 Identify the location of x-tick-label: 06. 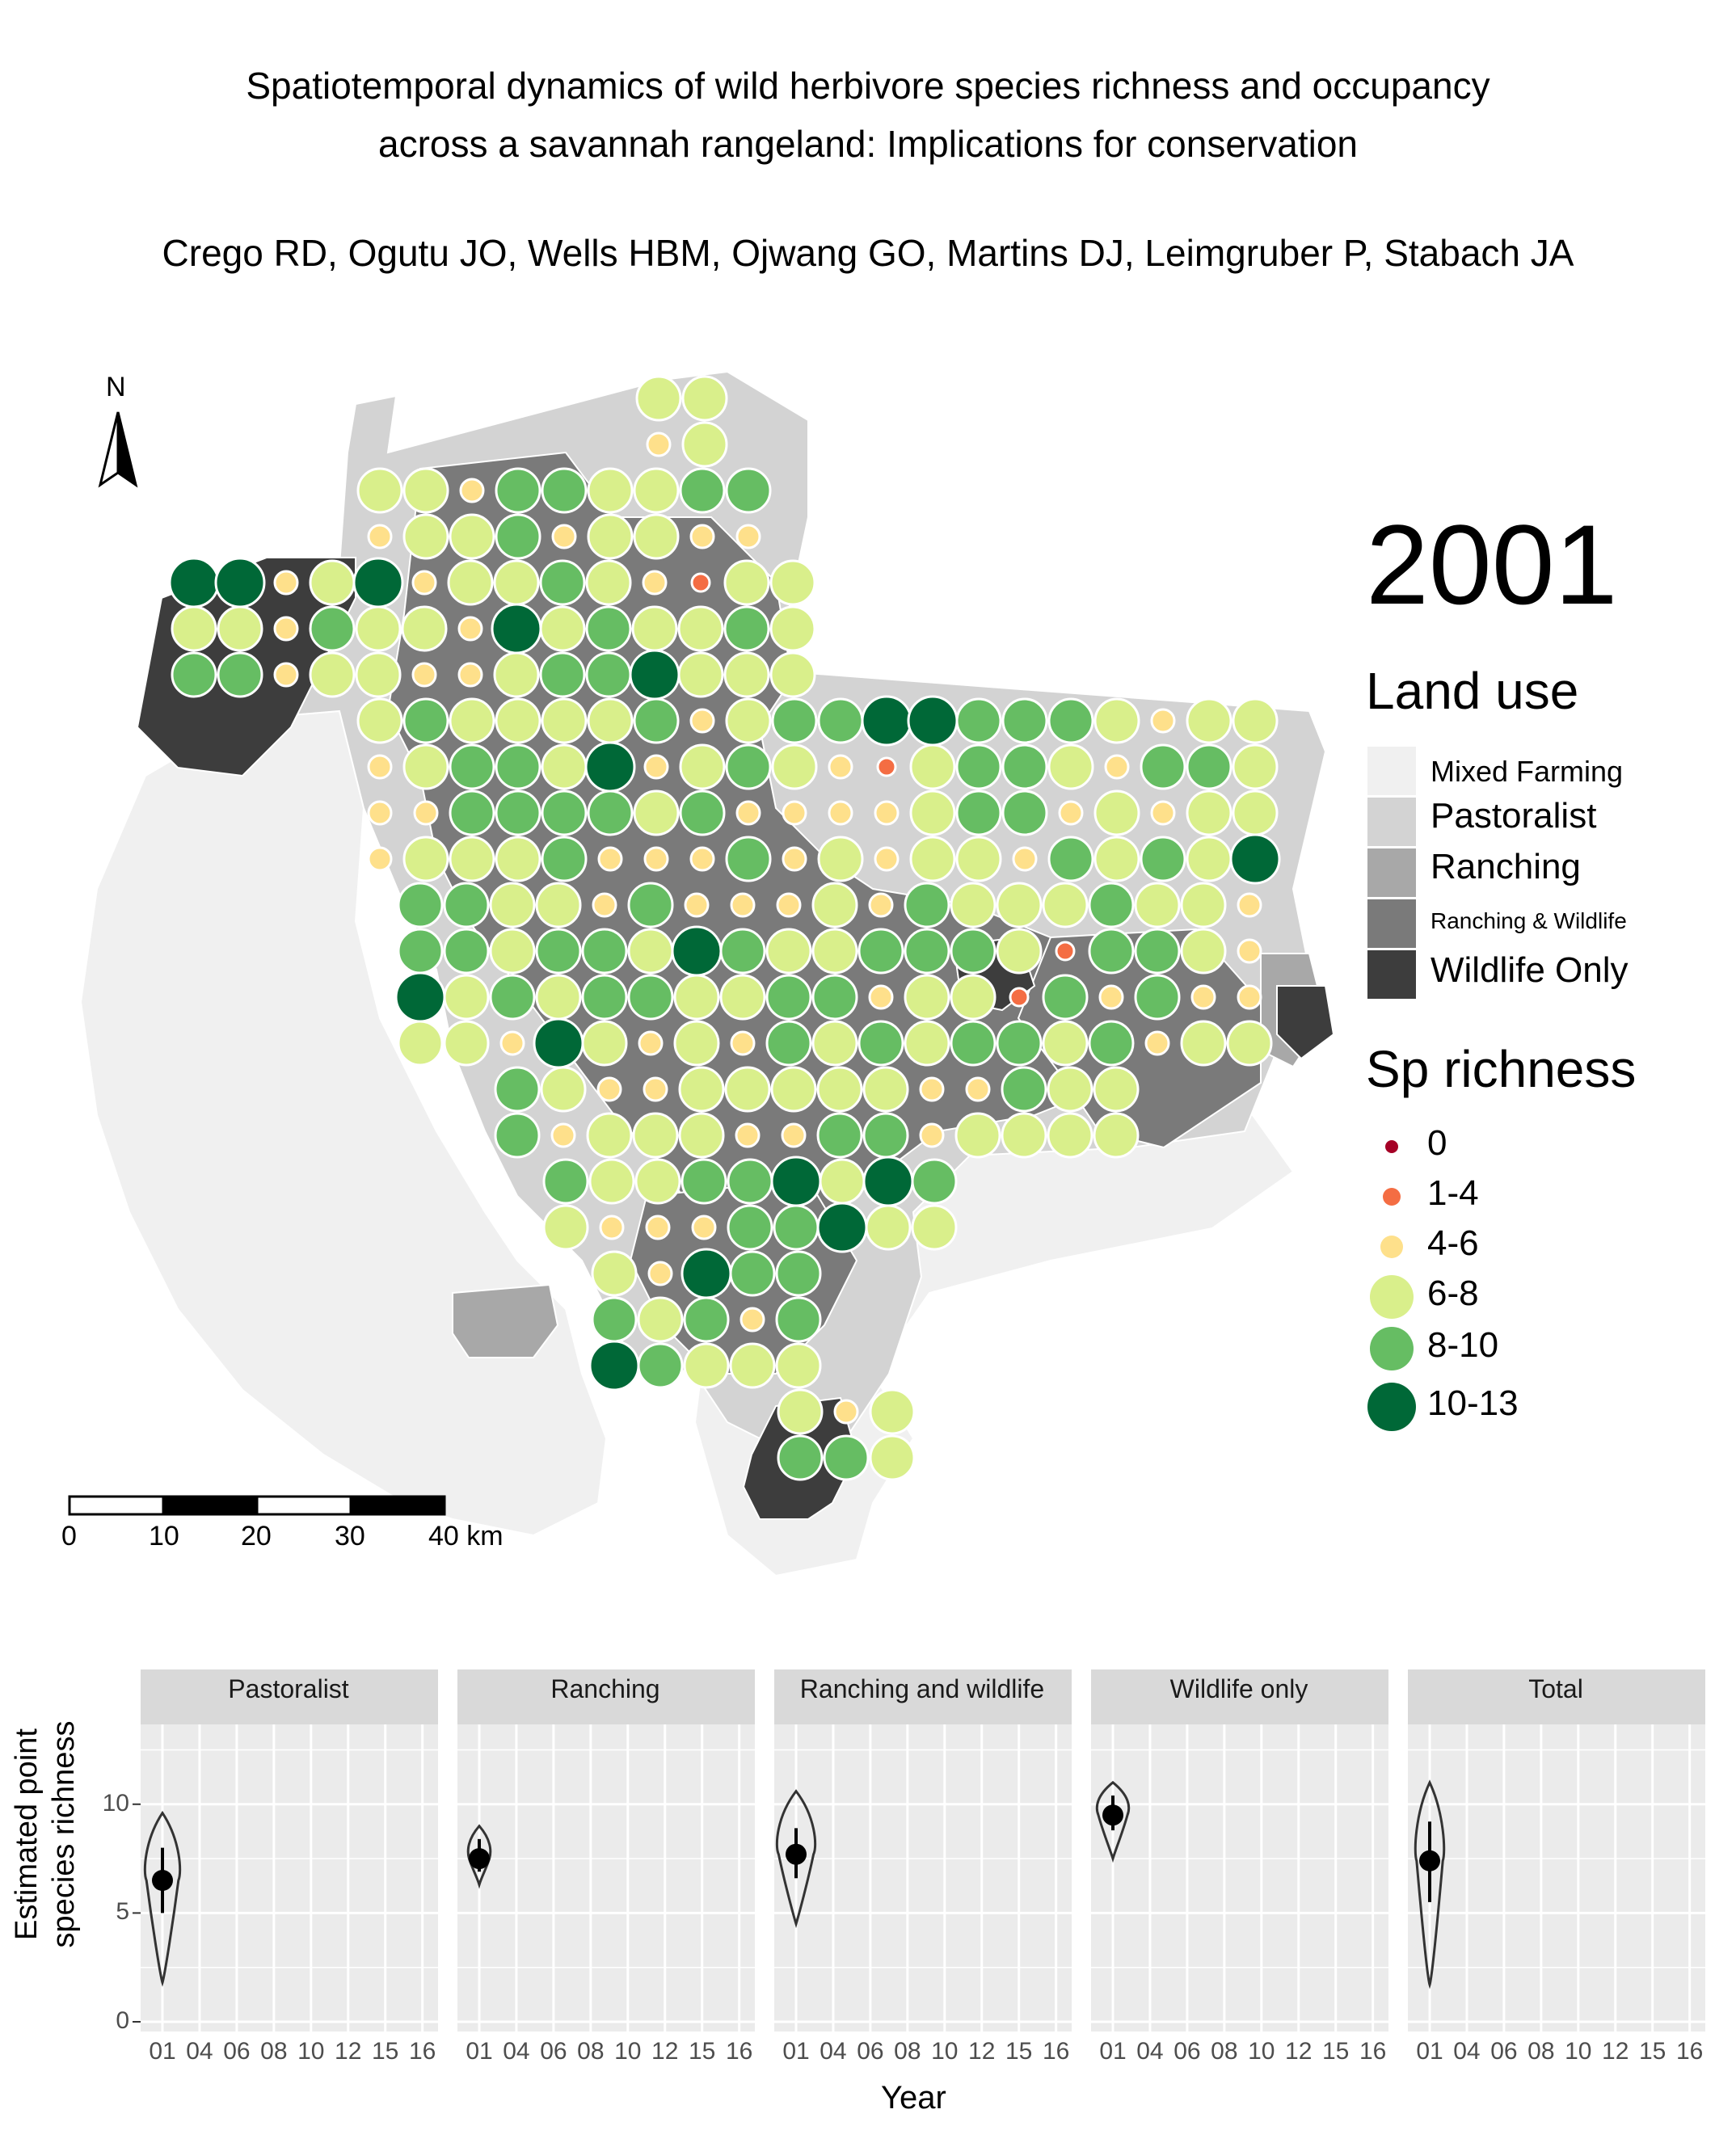
(553, 2051).